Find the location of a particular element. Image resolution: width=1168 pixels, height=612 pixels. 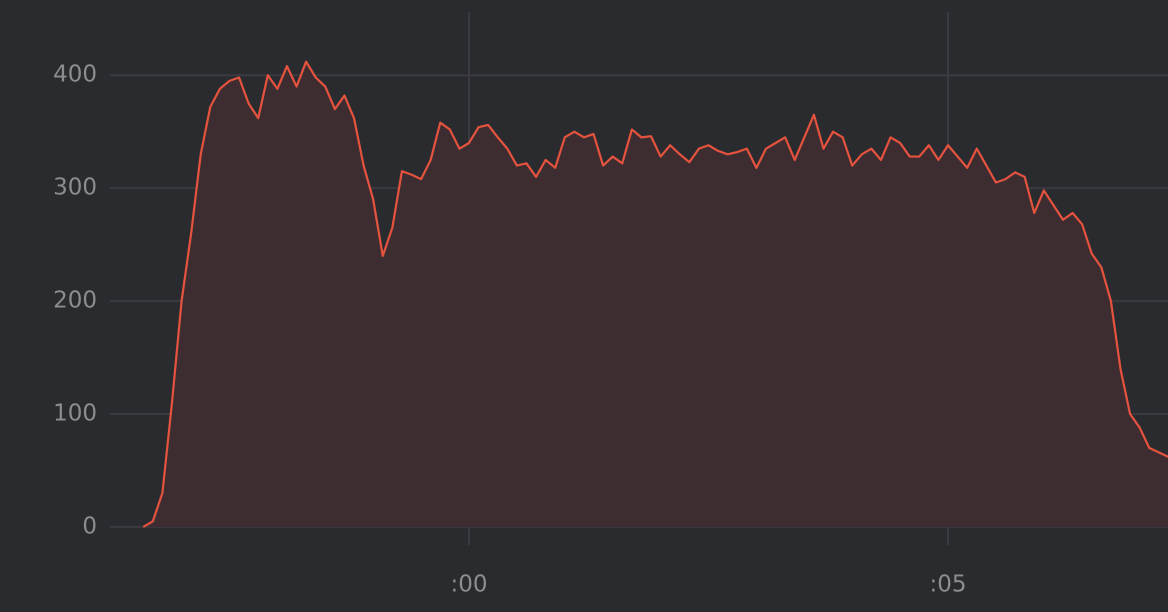

x-tick-label: :00 is located at coordinates (468, 585).